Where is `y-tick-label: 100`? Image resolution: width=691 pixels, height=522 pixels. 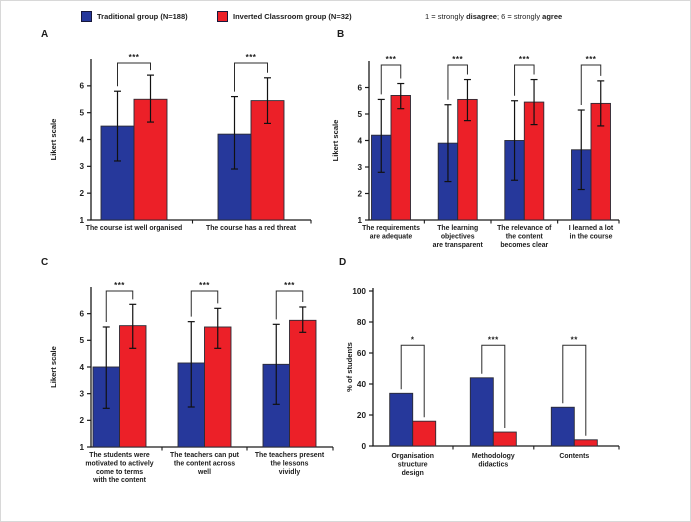 y-tick-label: 100 is located at coordinates (359, 291).